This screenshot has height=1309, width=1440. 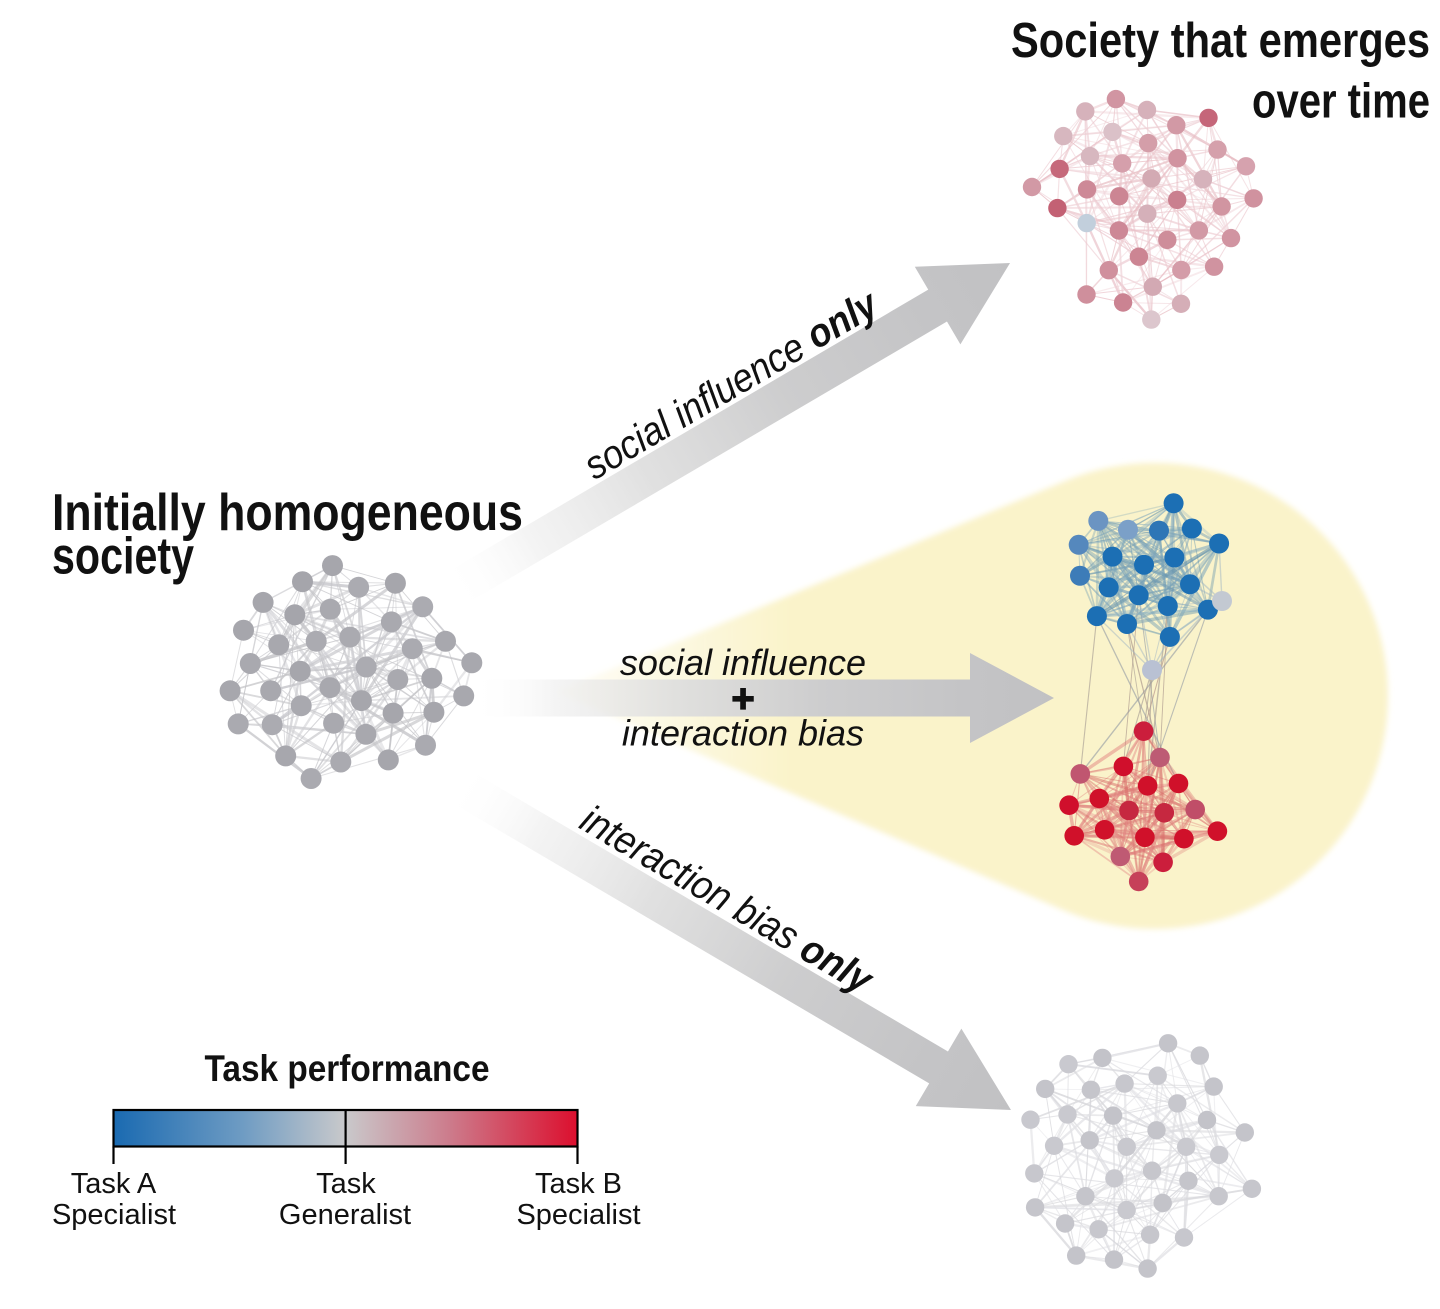 What do you see at coordinates (1341, 102) in the screenshot?
I see `svg-text: over time` at bounding box center [1341, 102].